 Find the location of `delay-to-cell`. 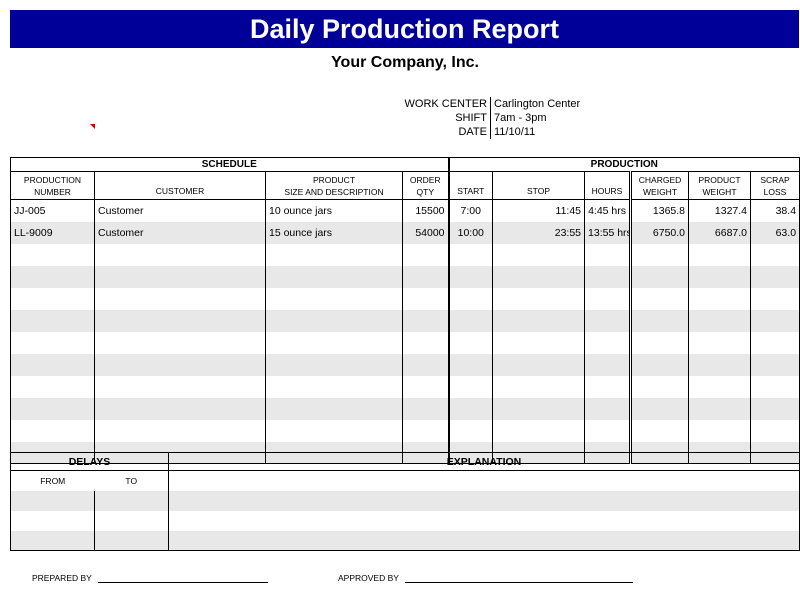

delay-to-cell is located at coordinates (131, 520).